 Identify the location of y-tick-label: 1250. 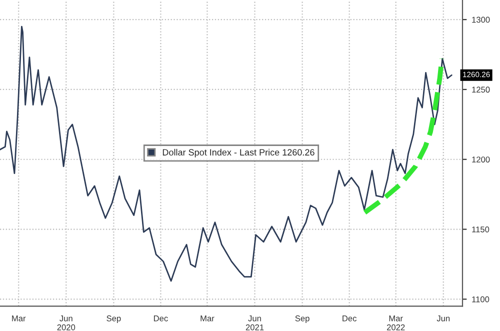
(481, 89).